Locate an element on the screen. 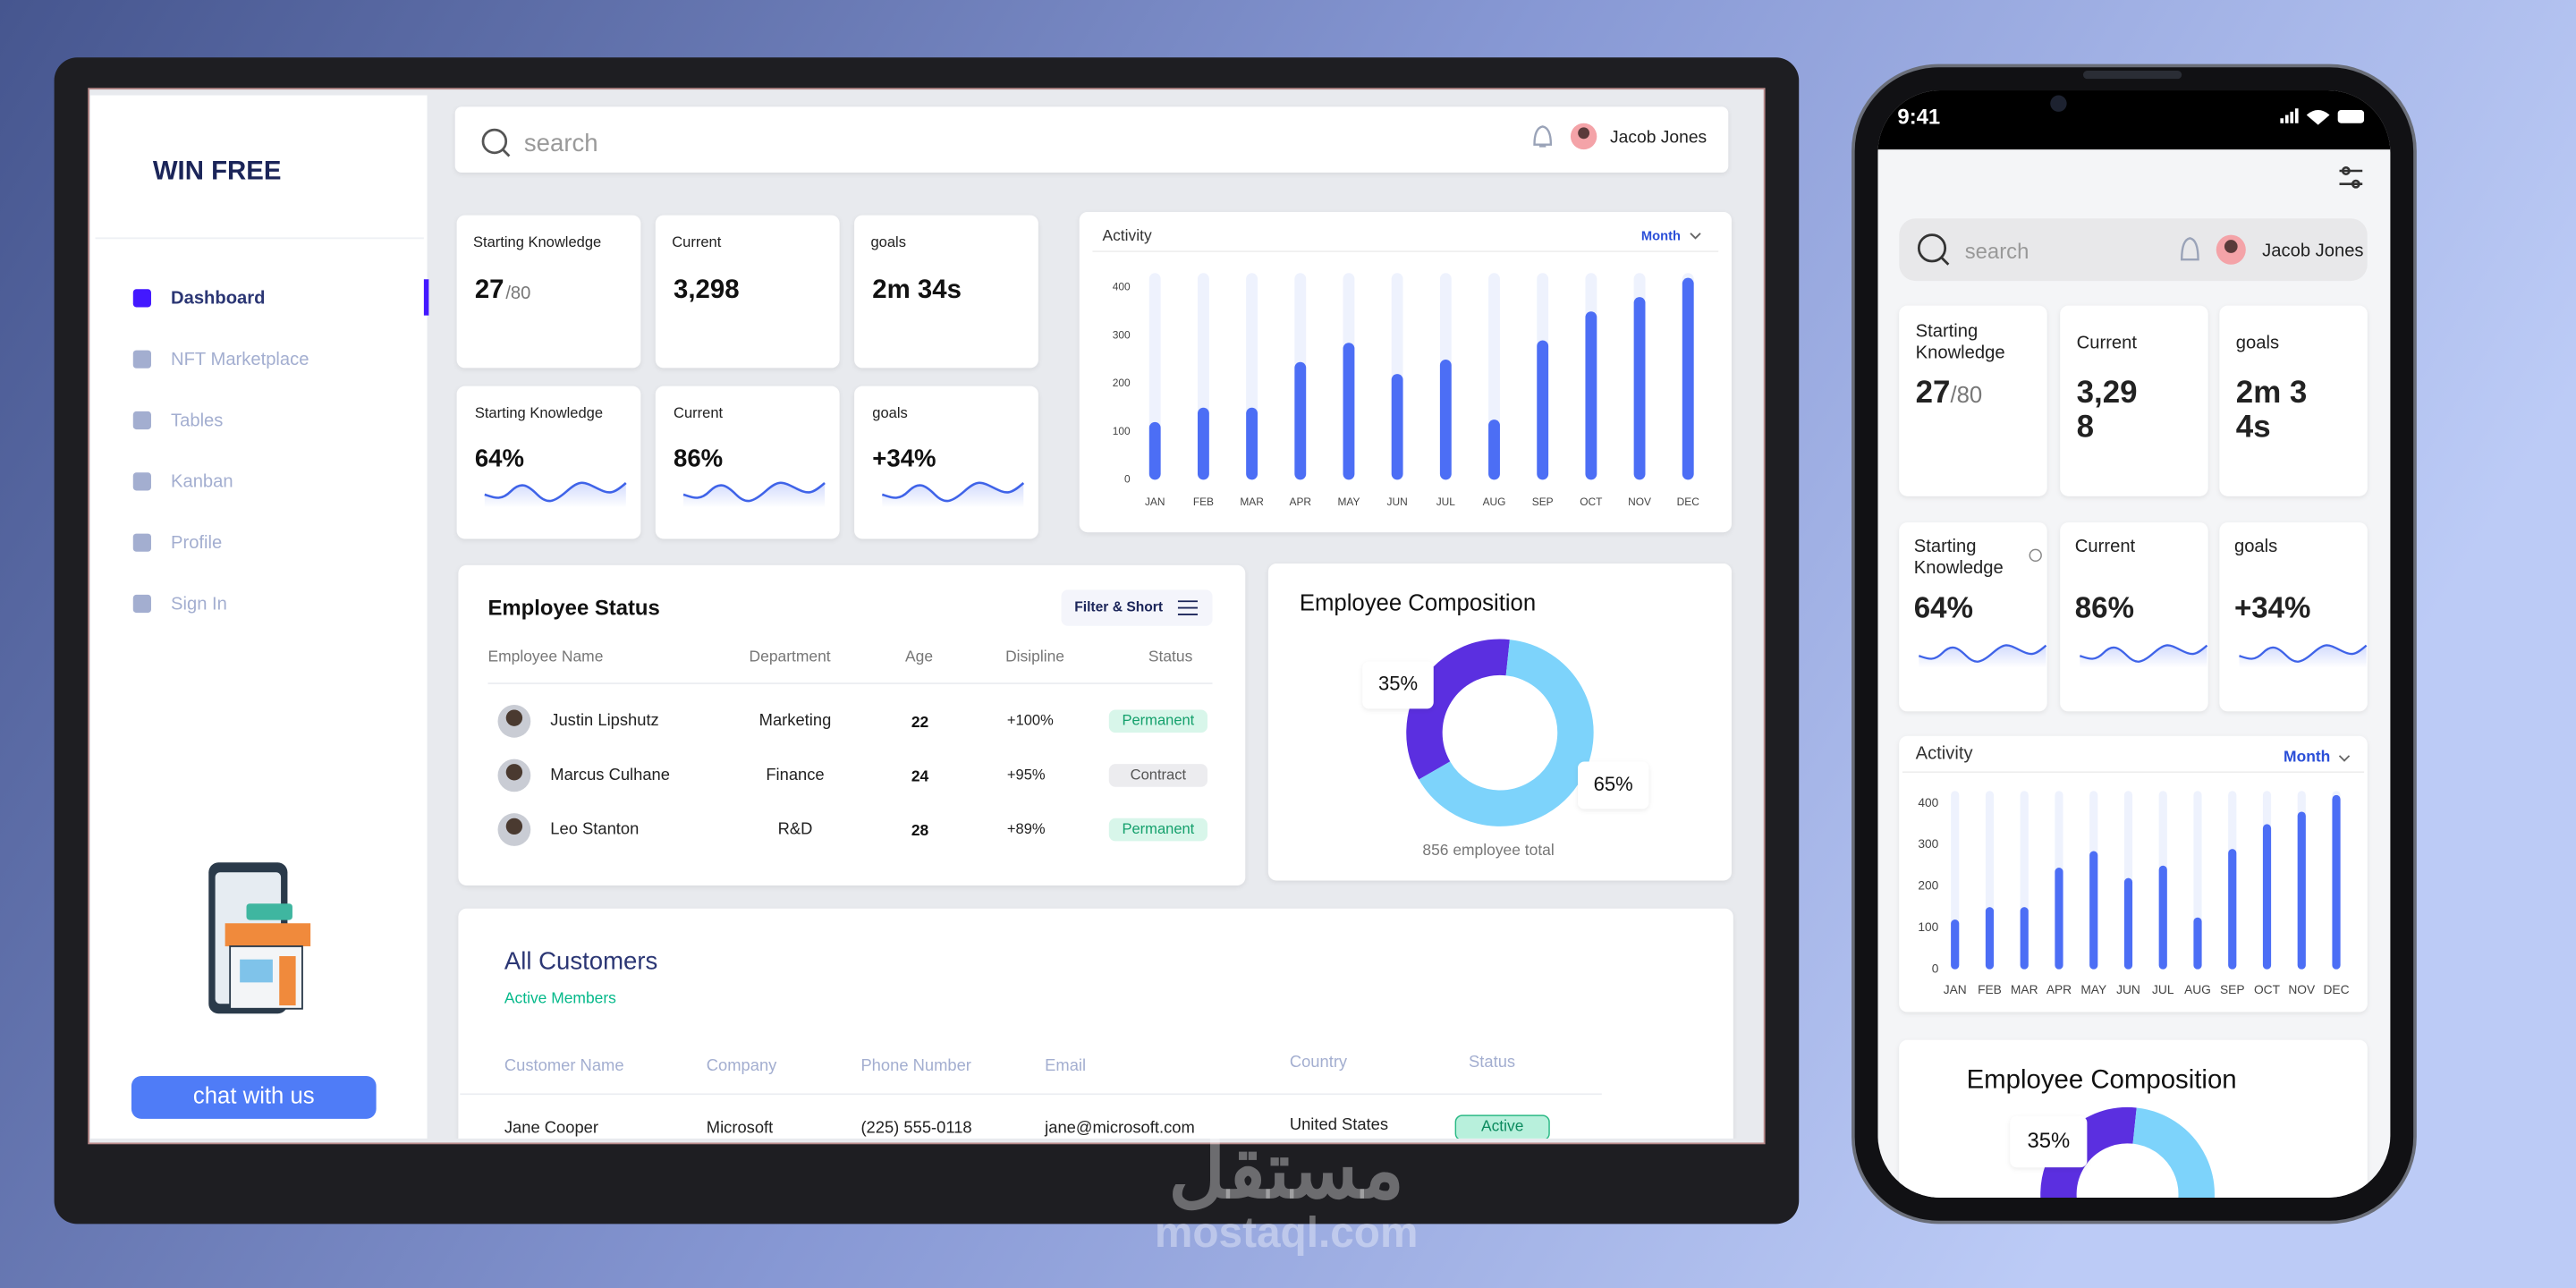  column-header: Status is located at coordinates (1170, 656).